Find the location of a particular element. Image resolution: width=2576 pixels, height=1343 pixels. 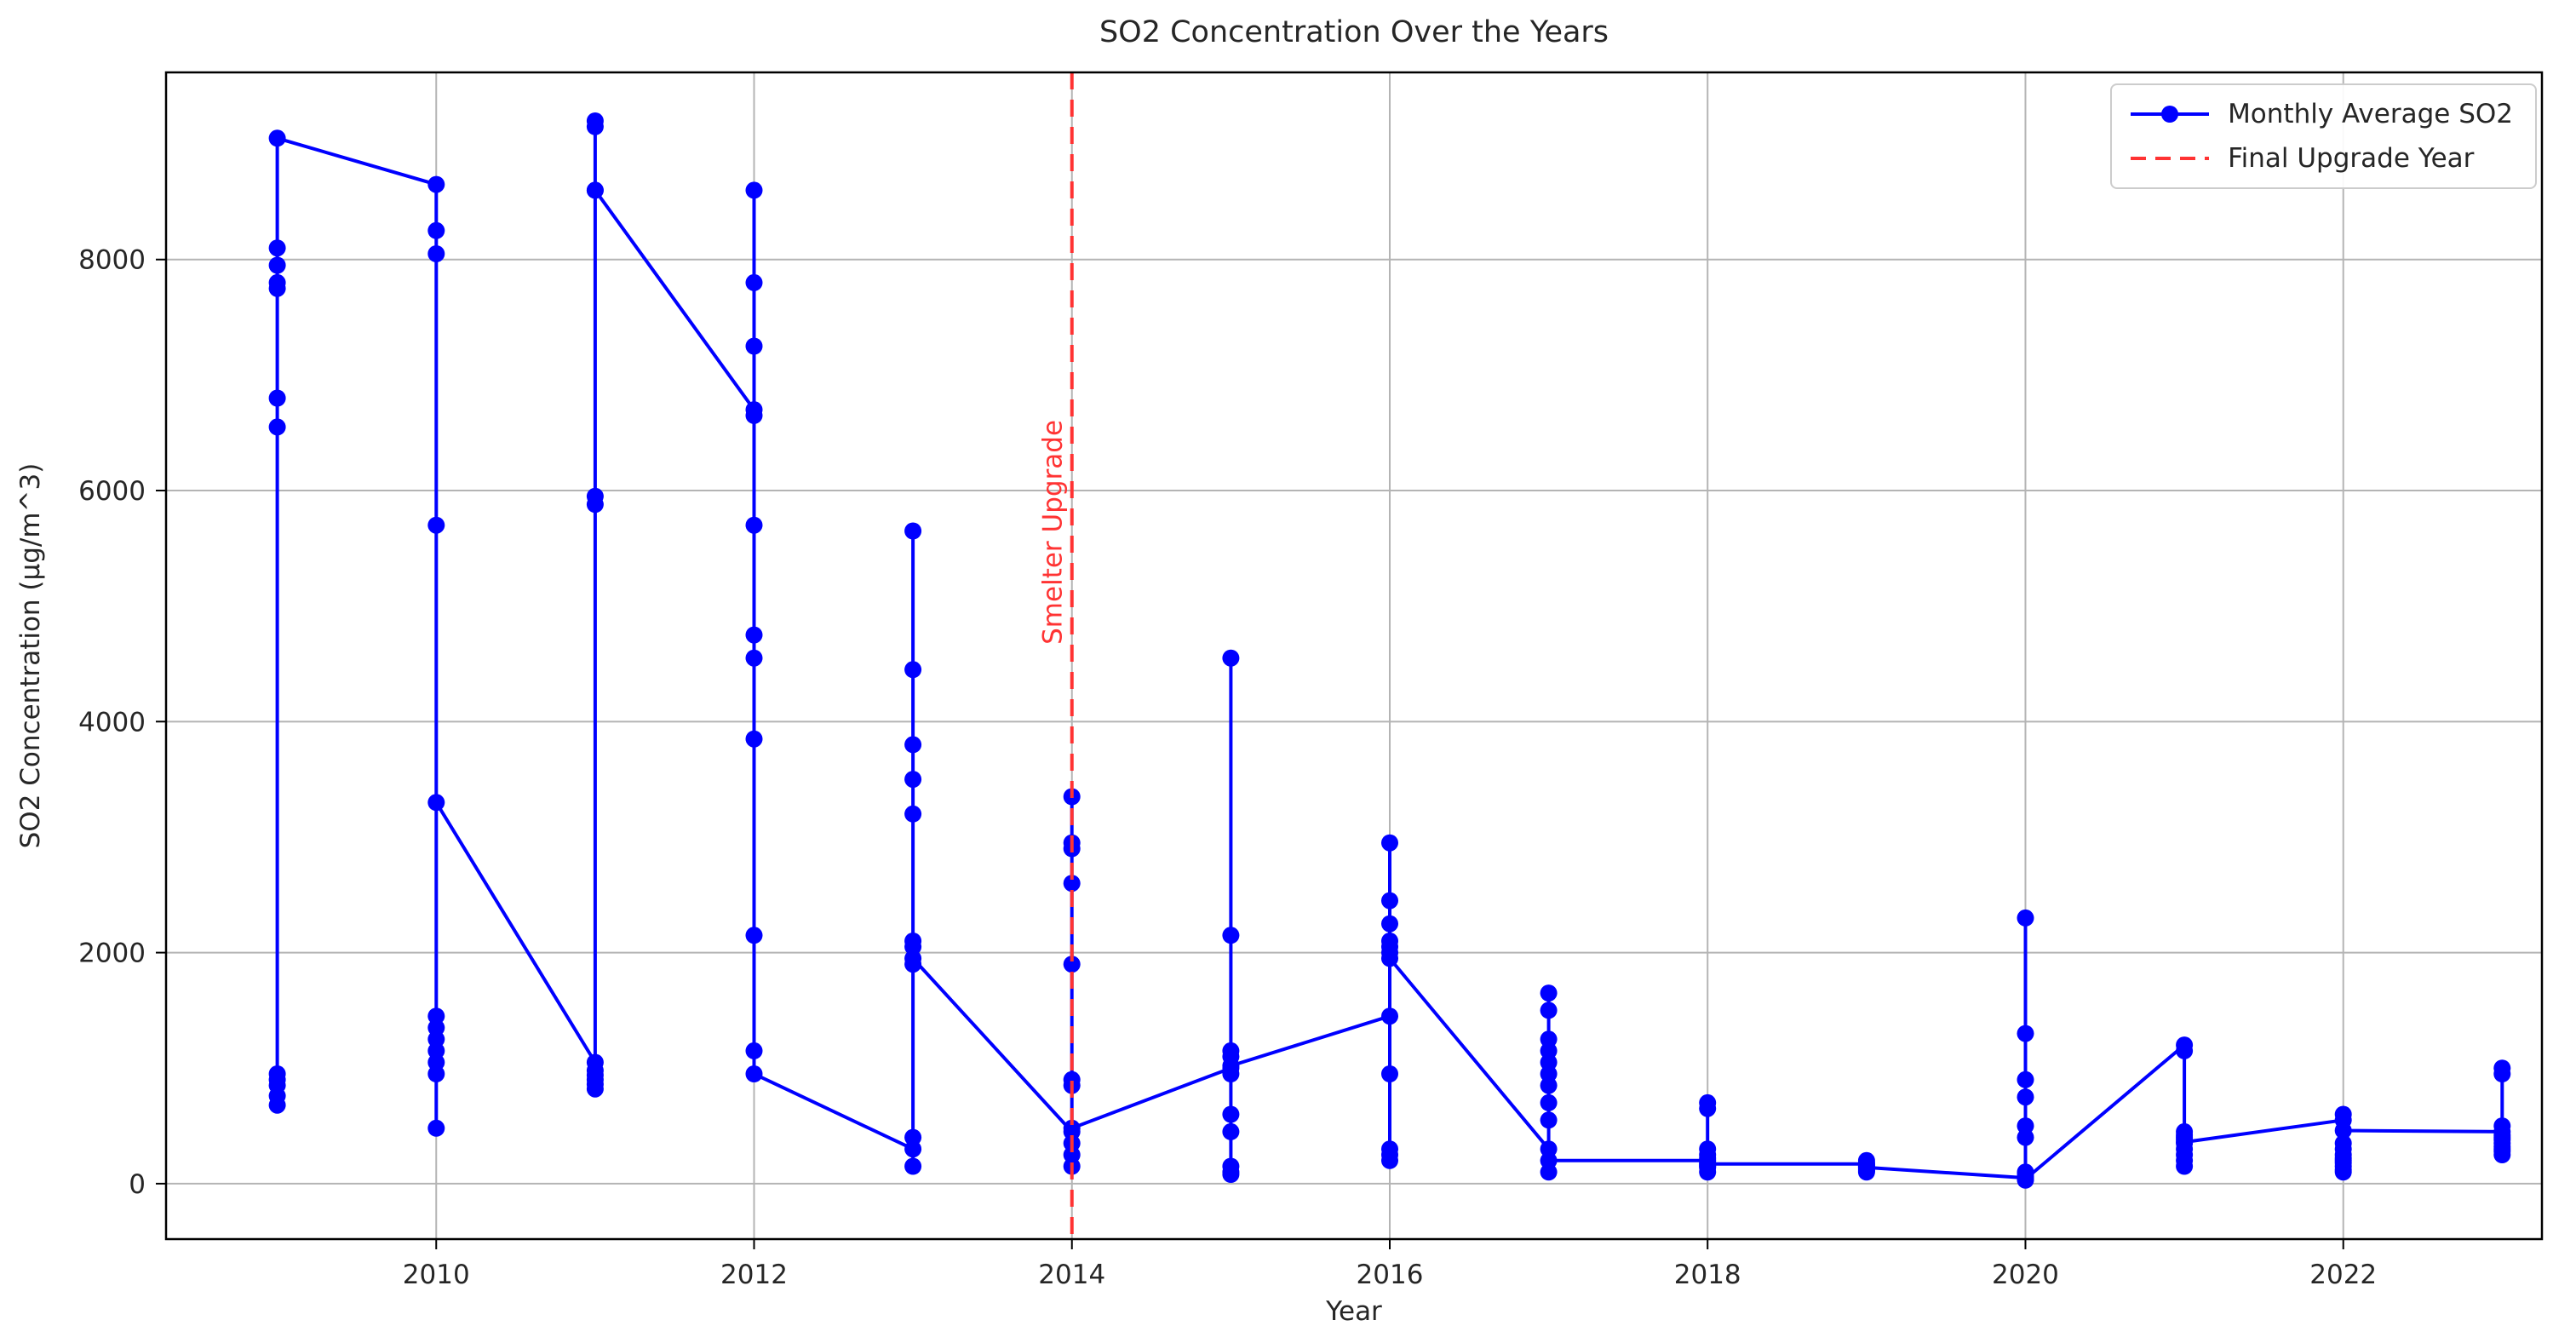

x-tick-label: 2010 is located at coordinates (436, 1275).